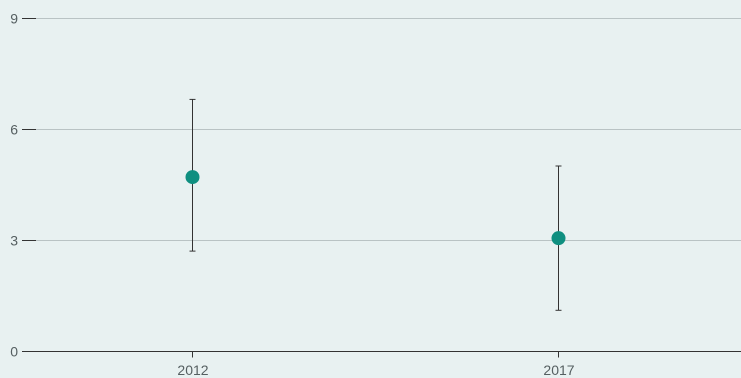 The image size is (741, 378). Describe the element at coordinates (23, 185) in the screenshot. I see `y-axis-ticks: 0 3 6 9` at that location.